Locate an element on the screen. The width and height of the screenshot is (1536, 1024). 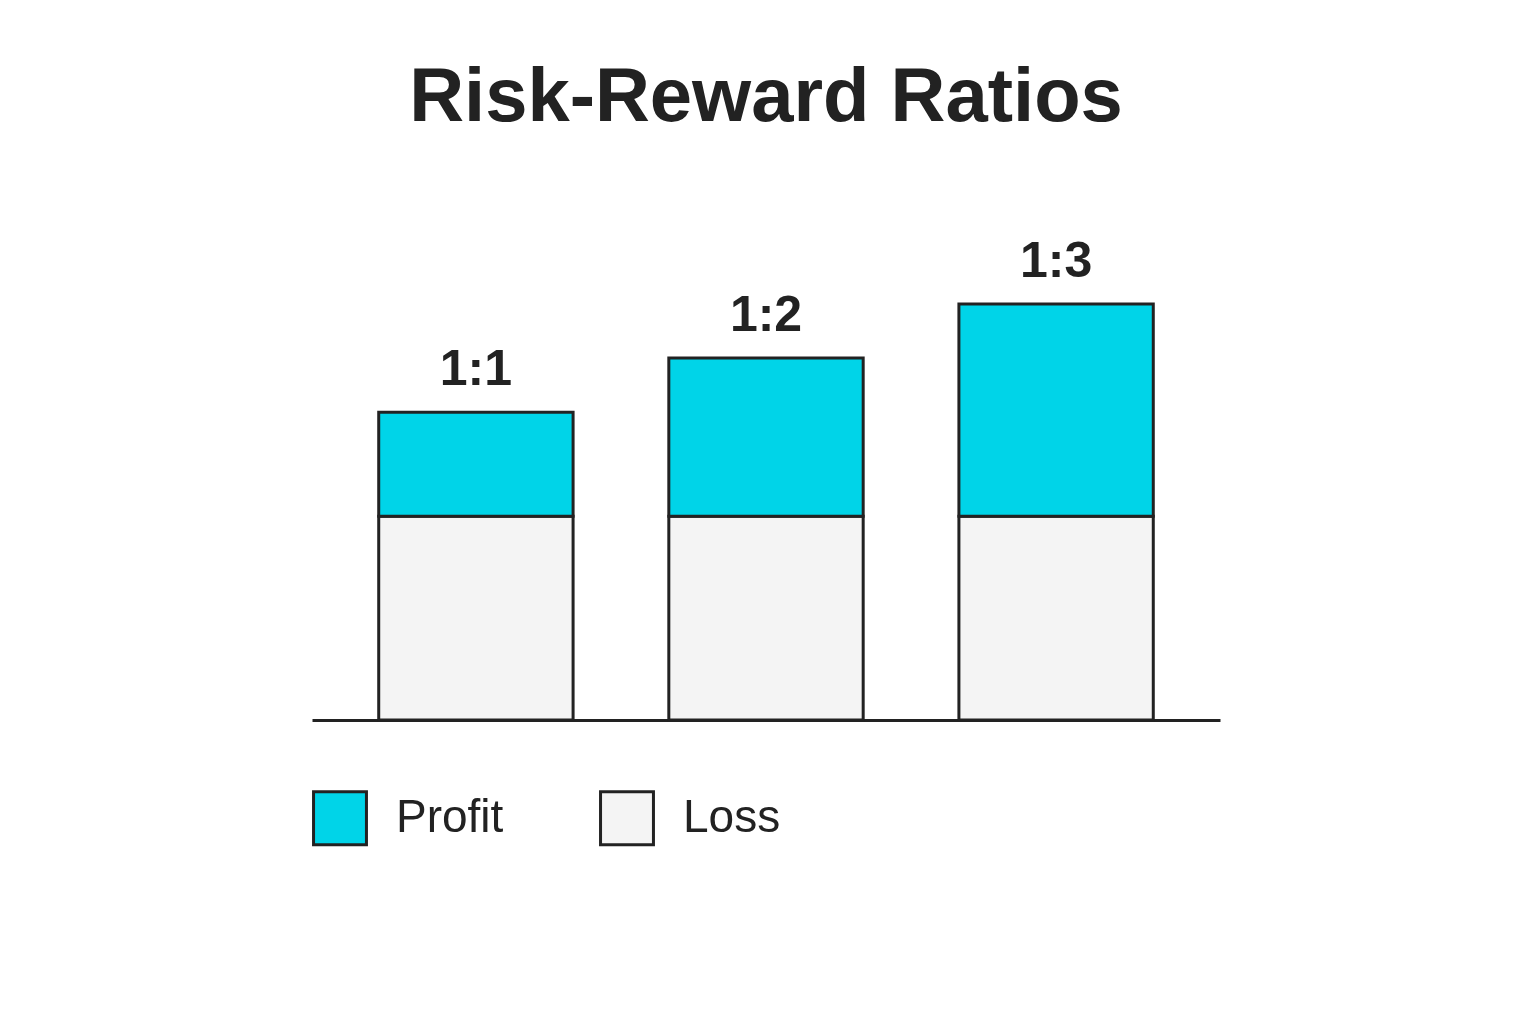
legend-label: Loss is located at coordinates (732, 816).